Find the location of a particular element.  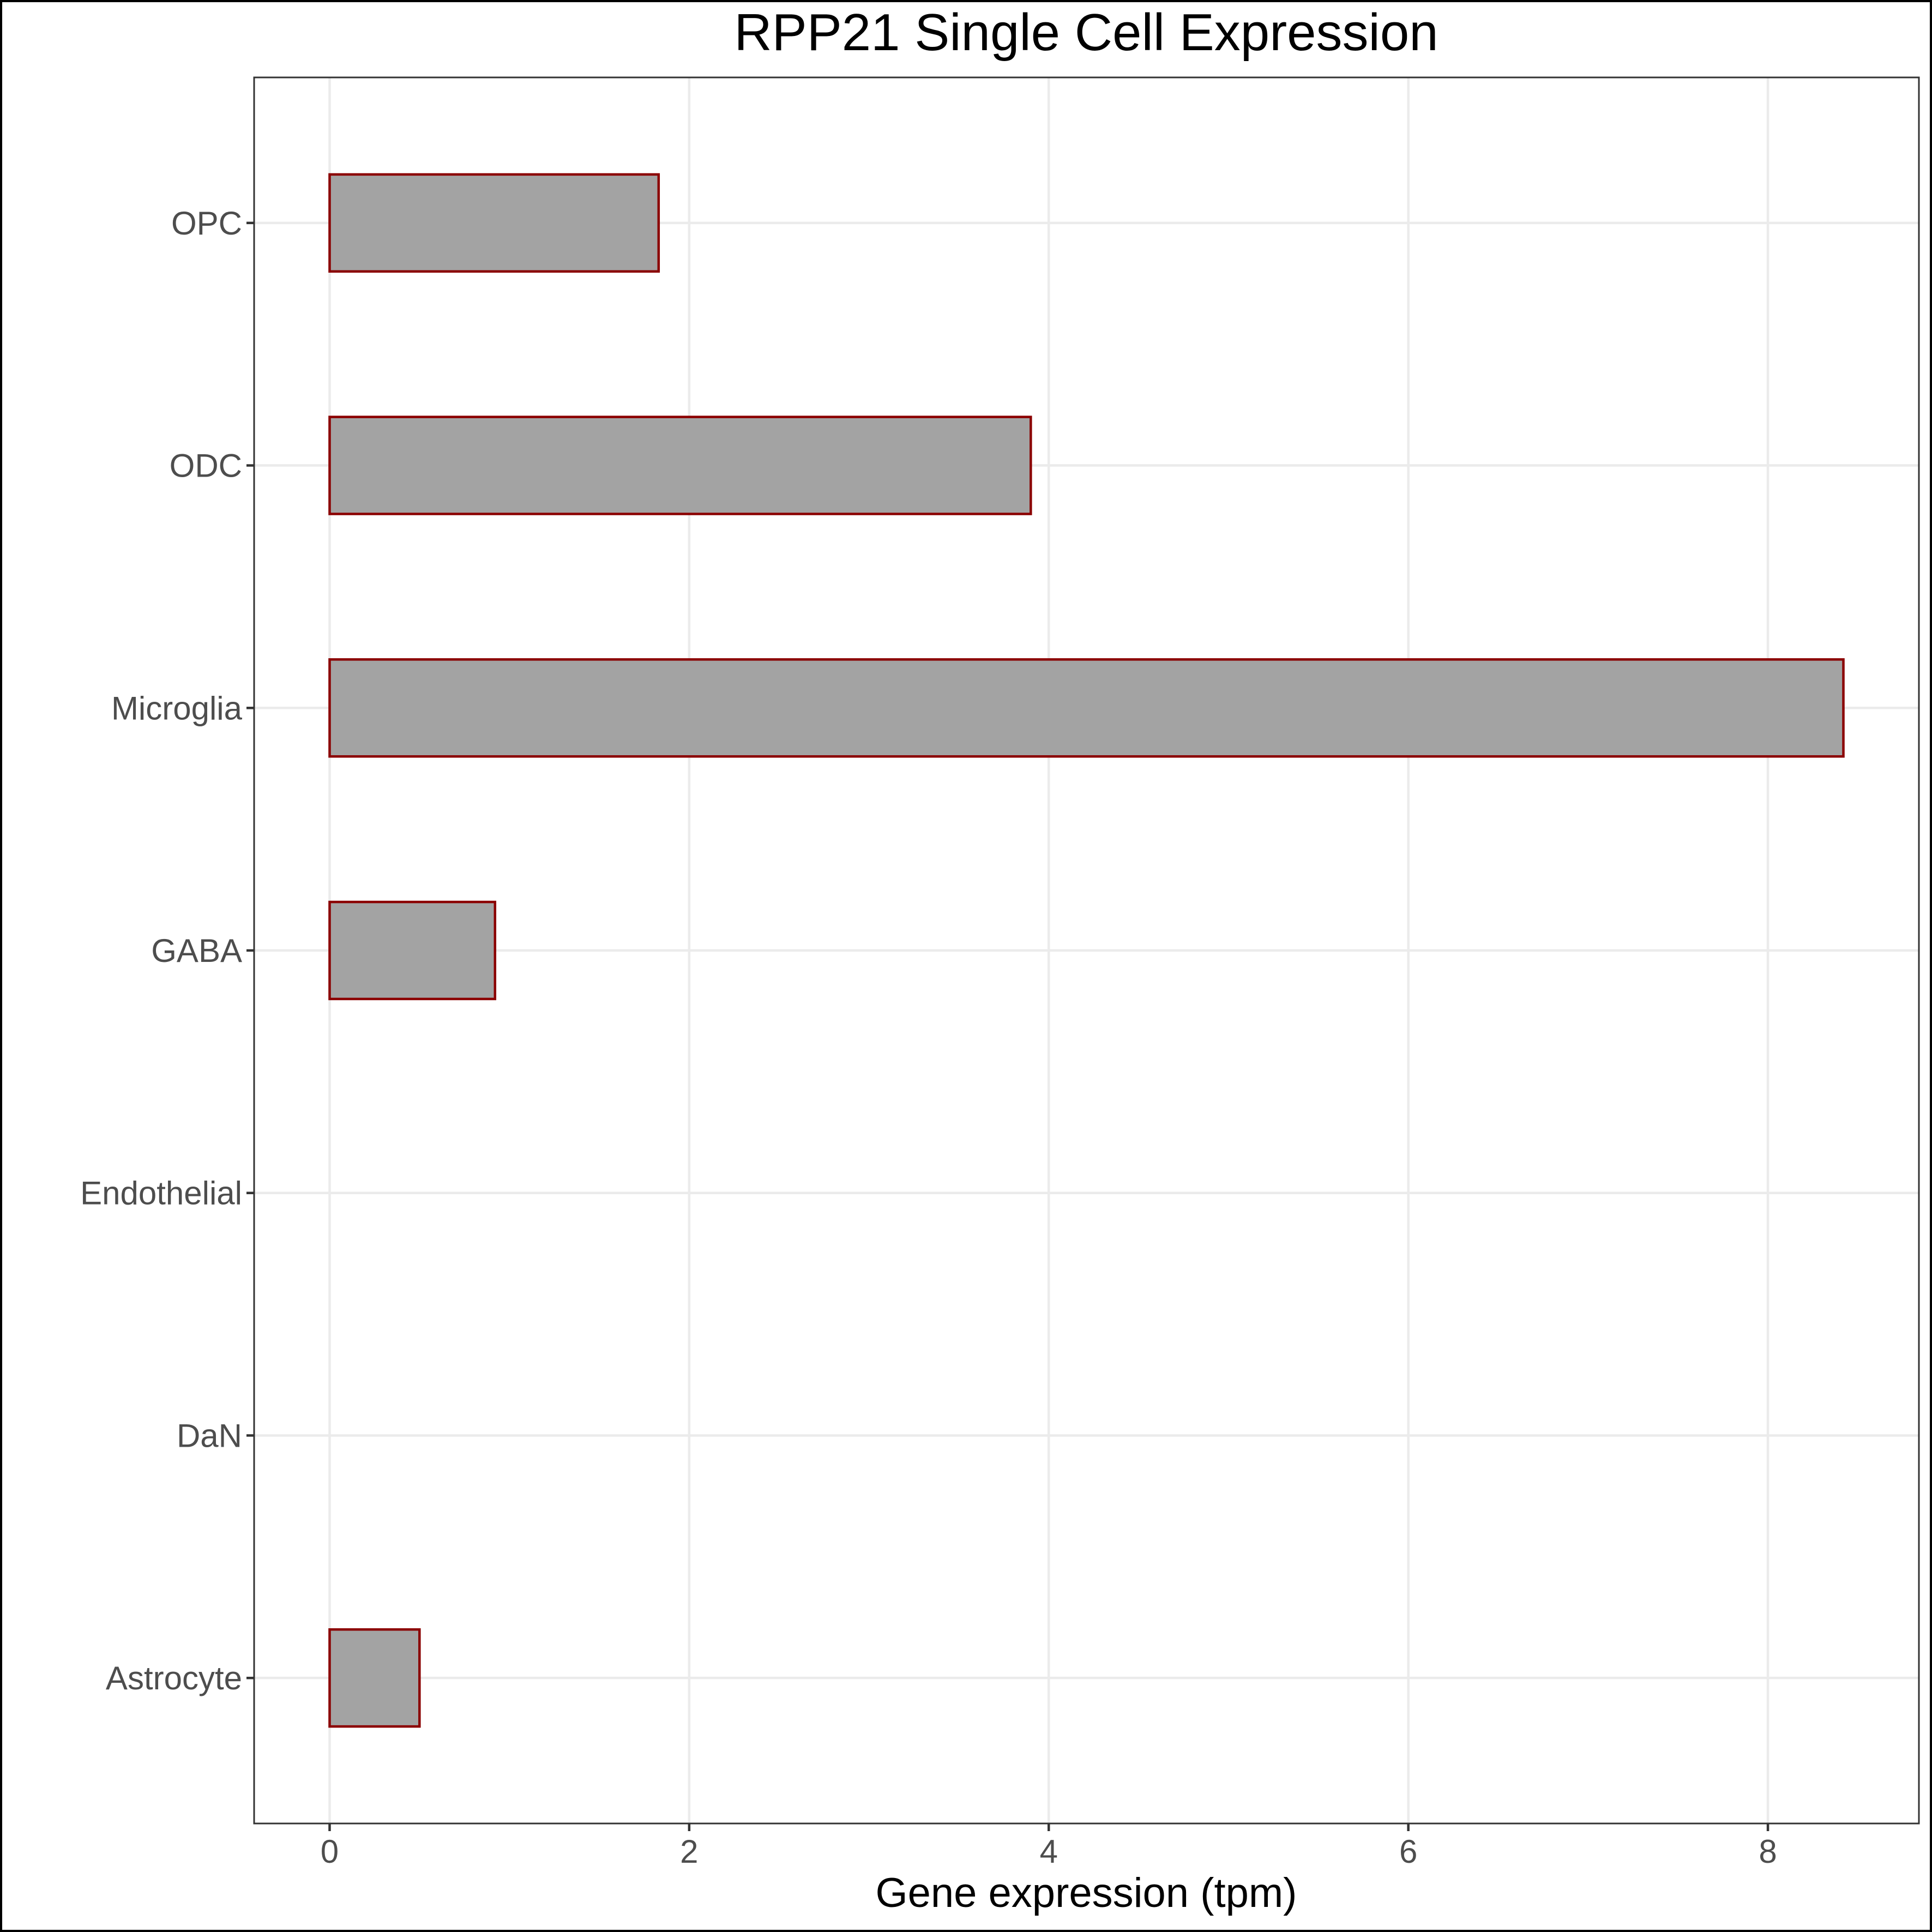

y-tick-label: Microglia is located at coordinates (177, 708).